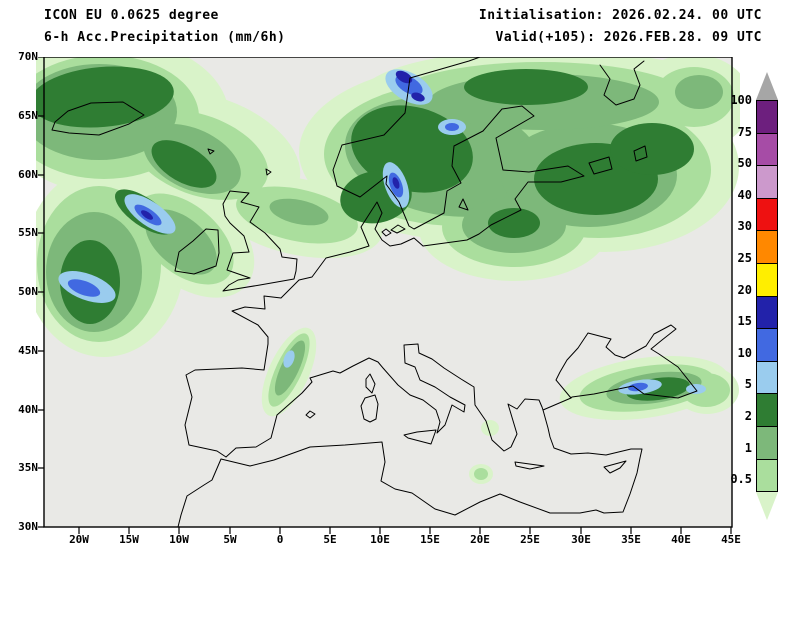  Describe the element at coordinates (628, 37) in the screenshot. I see `valid-time: Valid(+105): 2026.FEB.28. 09 UTC` at that location.